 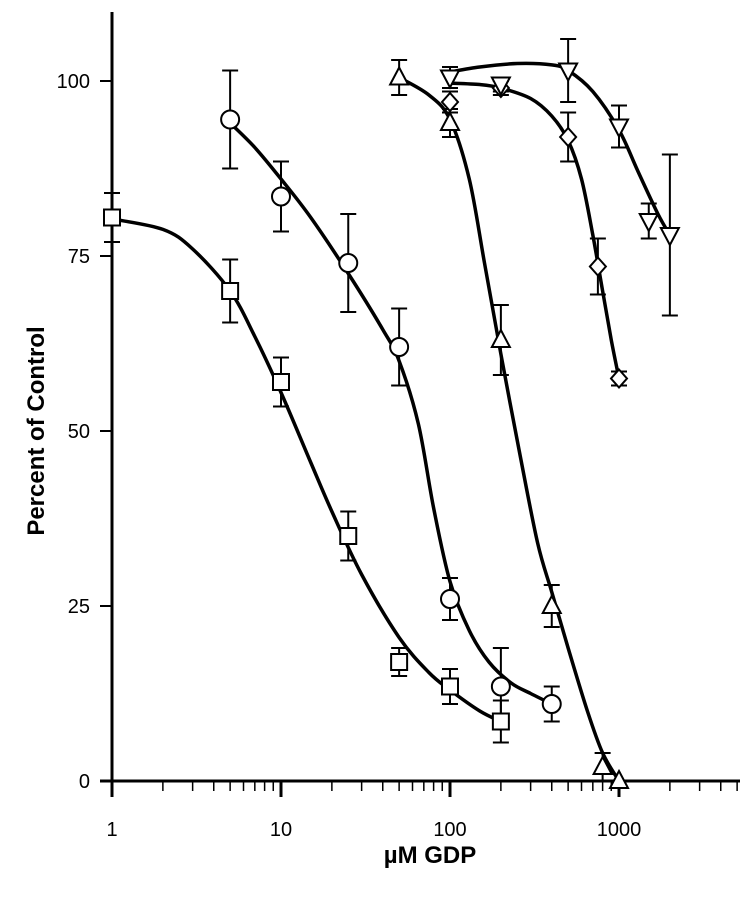 I want to click on x-tick-labels: 1 10 100 1000, so click(x=373, y=830).